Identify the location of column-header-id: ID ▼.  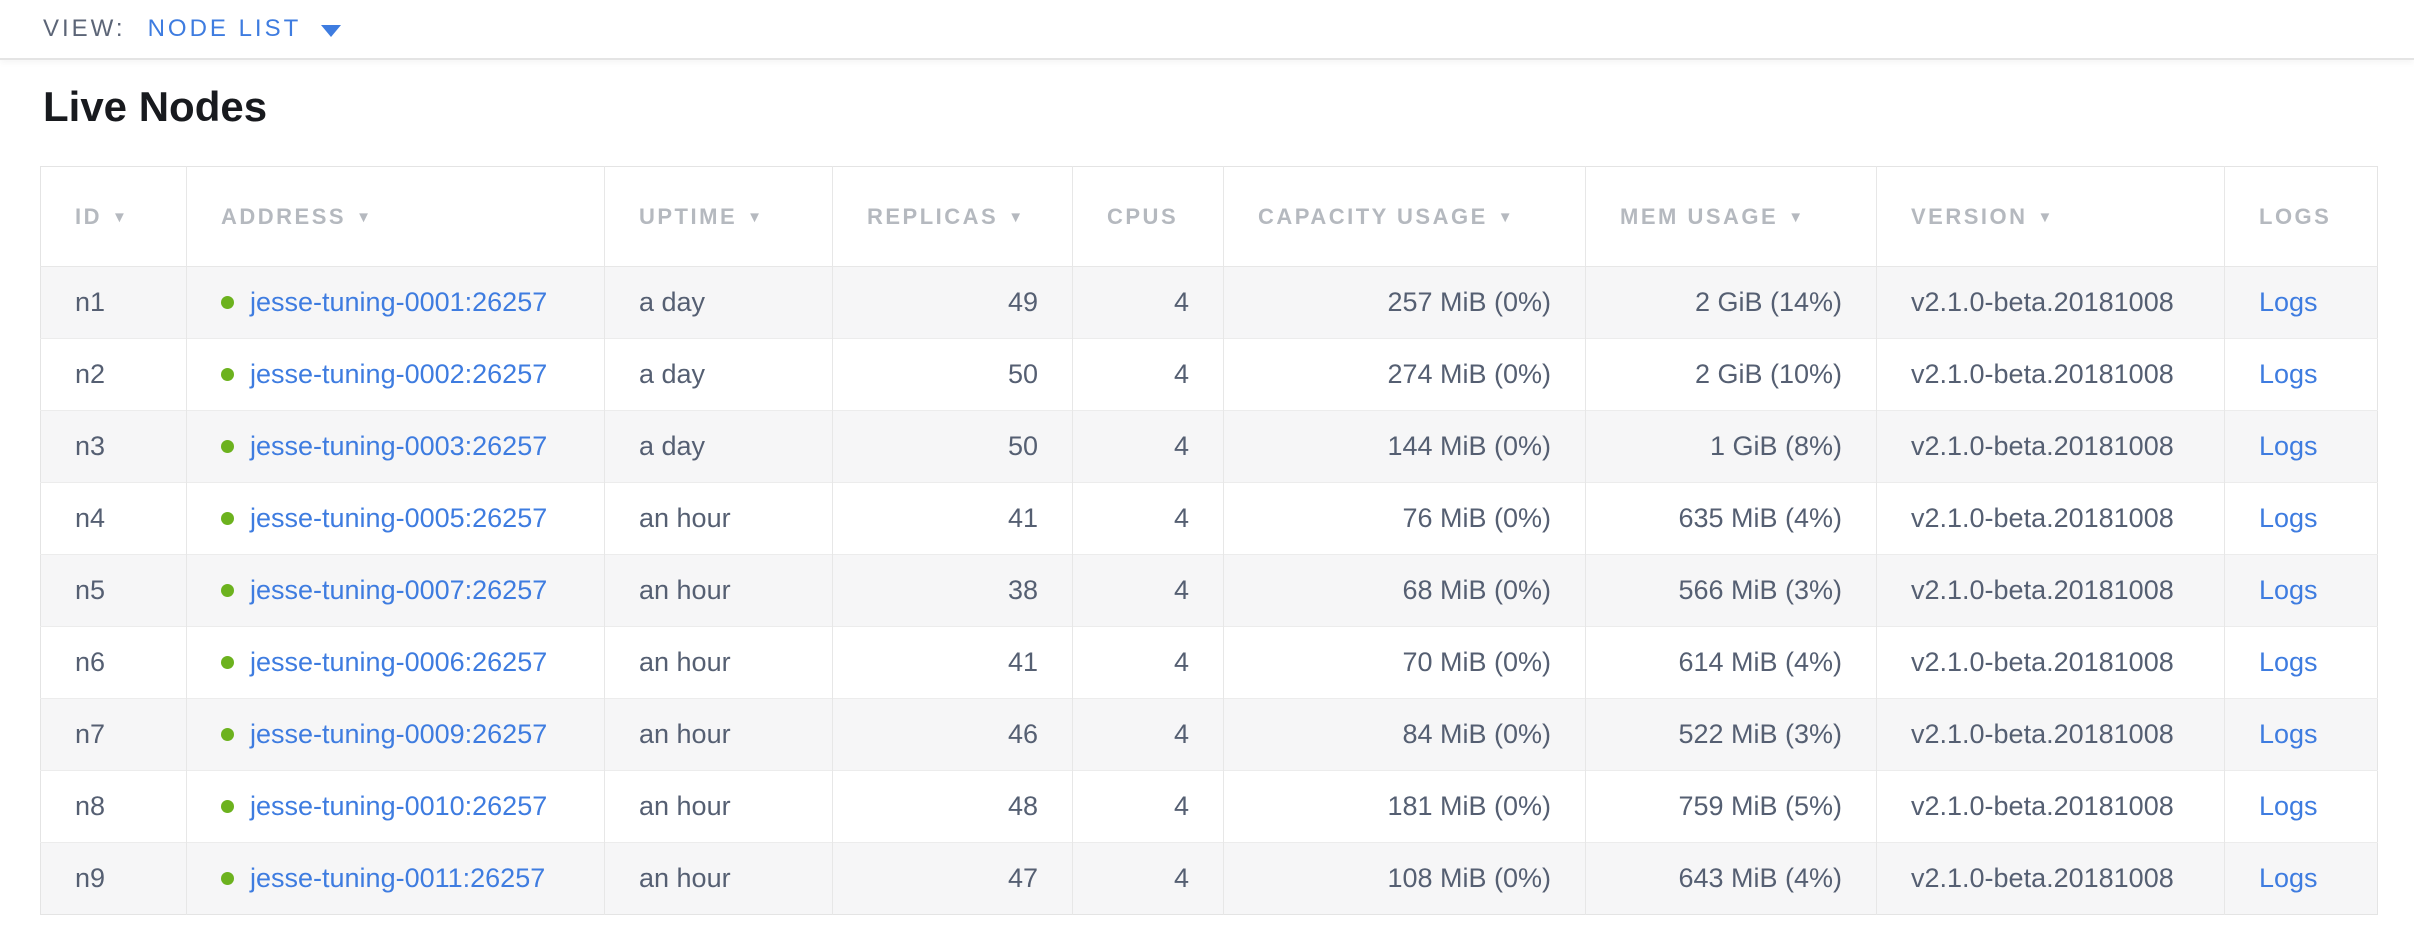
(113, 216).